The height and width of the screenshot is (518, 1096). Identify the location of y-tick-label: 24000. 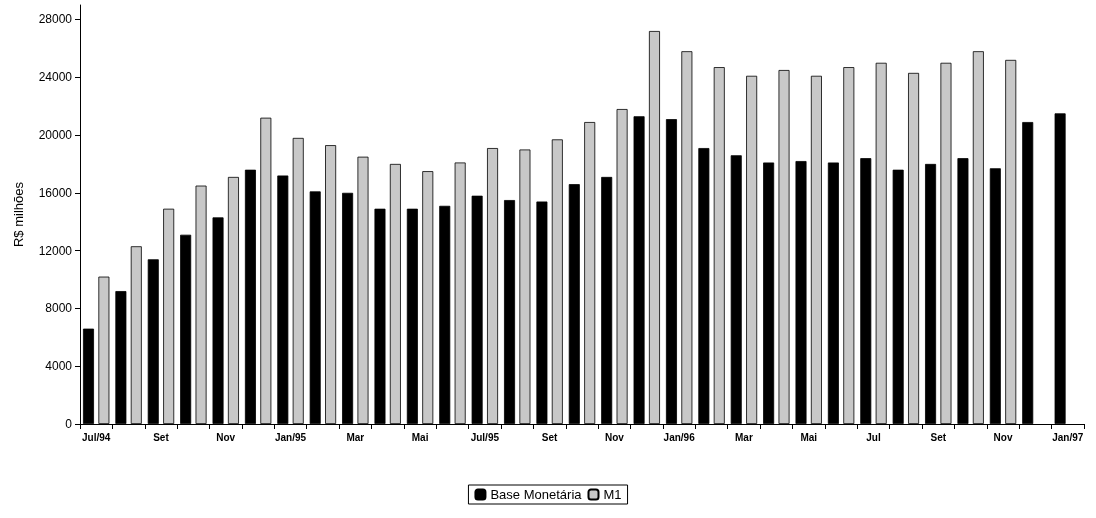
(55, 77).